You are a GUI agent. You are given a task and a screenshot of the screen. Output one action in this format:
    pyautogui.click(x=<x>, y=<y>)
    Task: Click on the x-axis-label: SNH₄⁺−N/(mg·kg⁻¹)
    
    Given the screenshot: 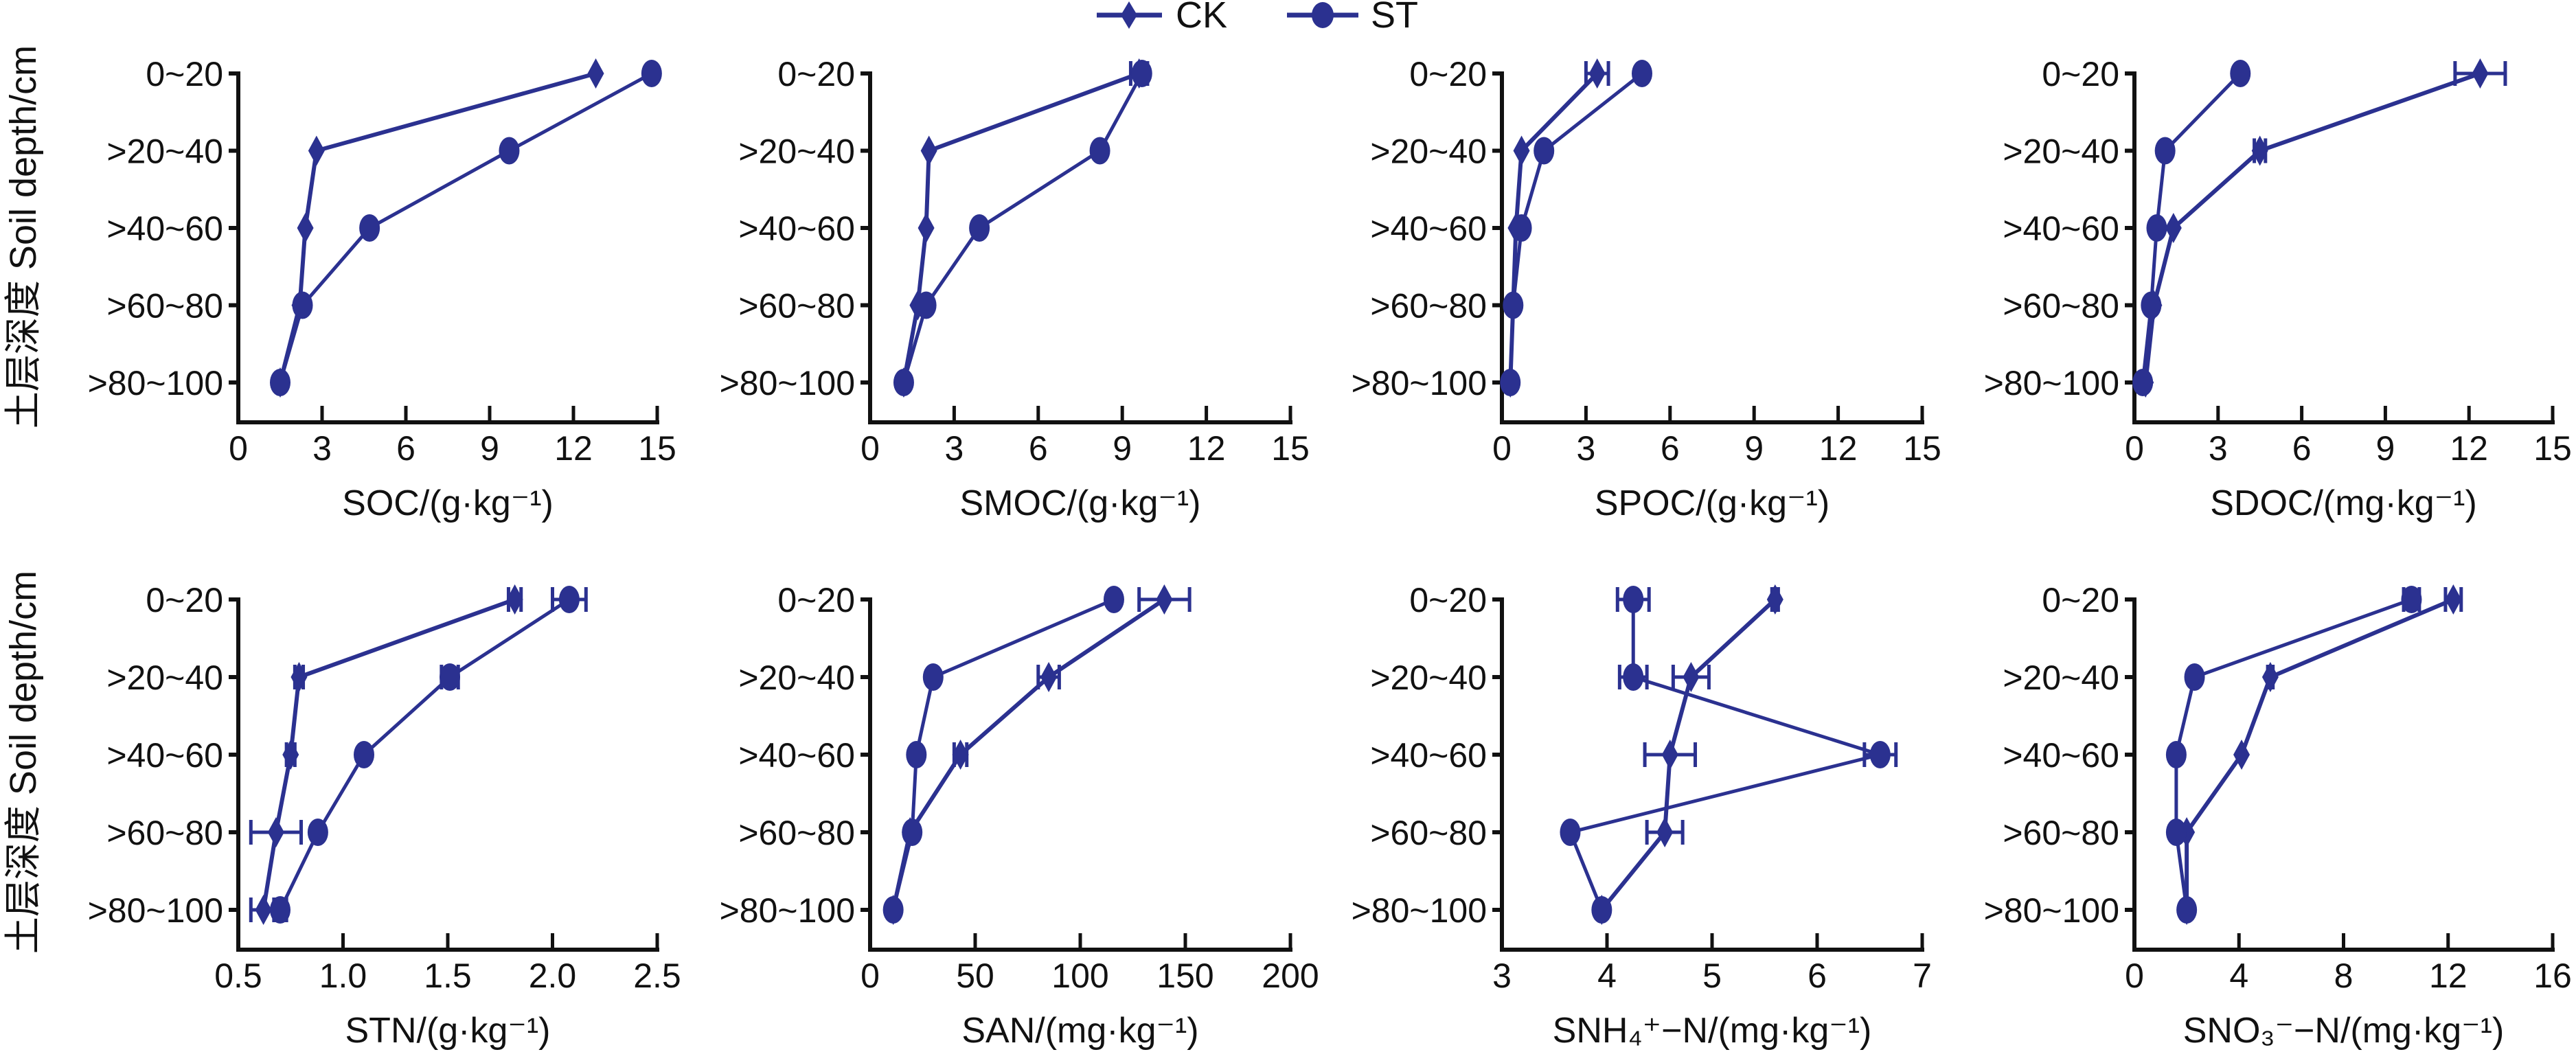 What is the action you would take?
    pyautogui.click(x=1712, y=1031)
    